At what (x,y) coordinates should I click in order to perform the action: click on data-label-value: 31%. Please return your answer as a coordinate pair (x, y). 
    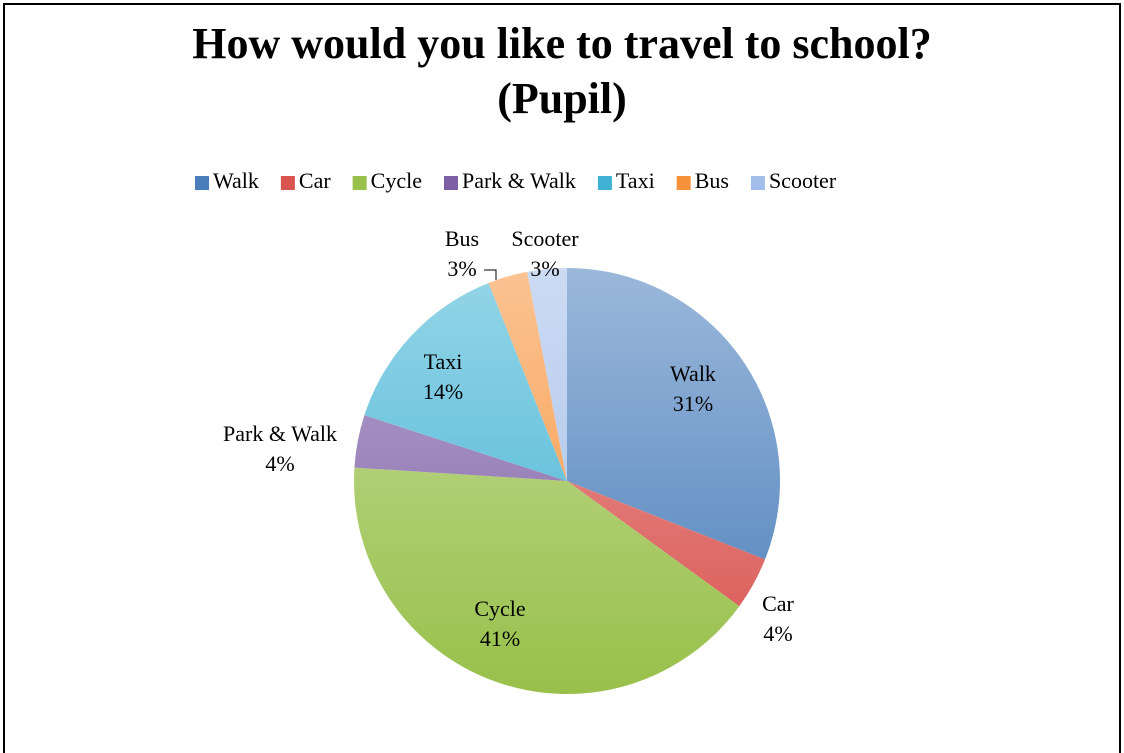
    Looking at the image, I should click on (693, 403).